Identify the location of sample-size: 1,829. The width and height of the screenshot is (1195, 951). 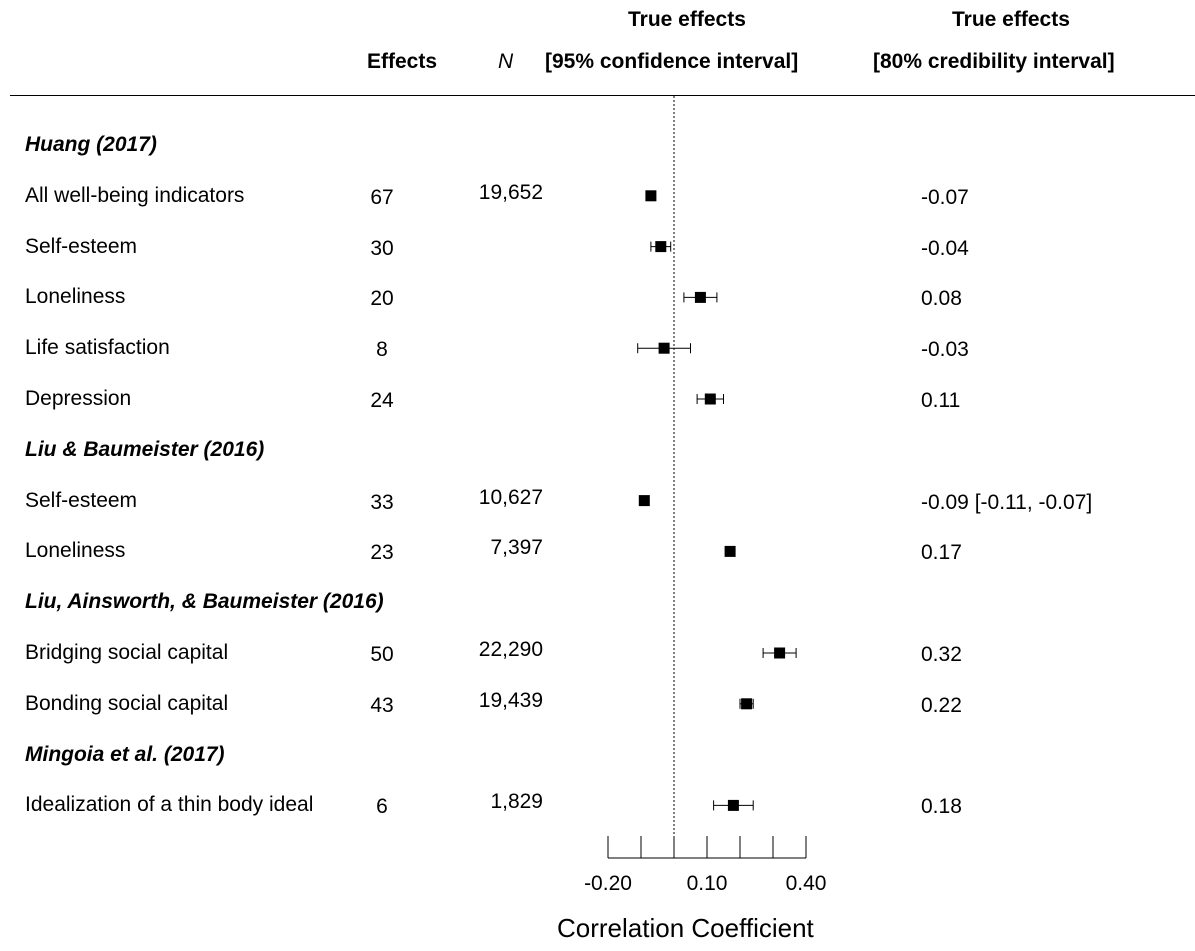
(516, 802).